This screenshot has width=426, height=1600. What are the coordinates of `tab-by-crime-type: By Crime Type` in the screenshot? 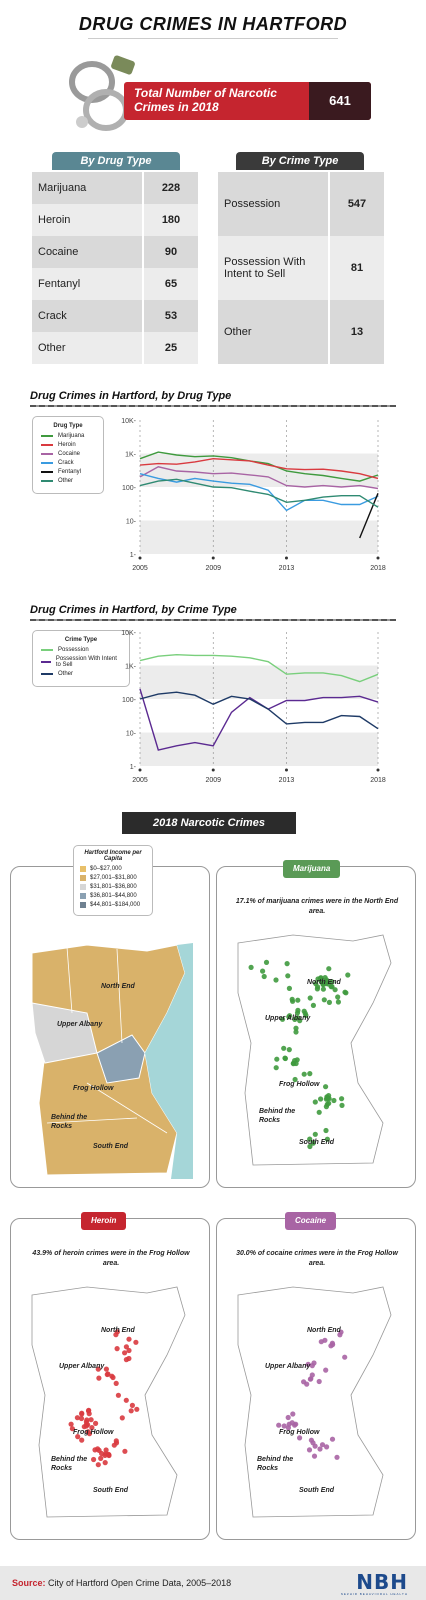 It's located at (300, 161).